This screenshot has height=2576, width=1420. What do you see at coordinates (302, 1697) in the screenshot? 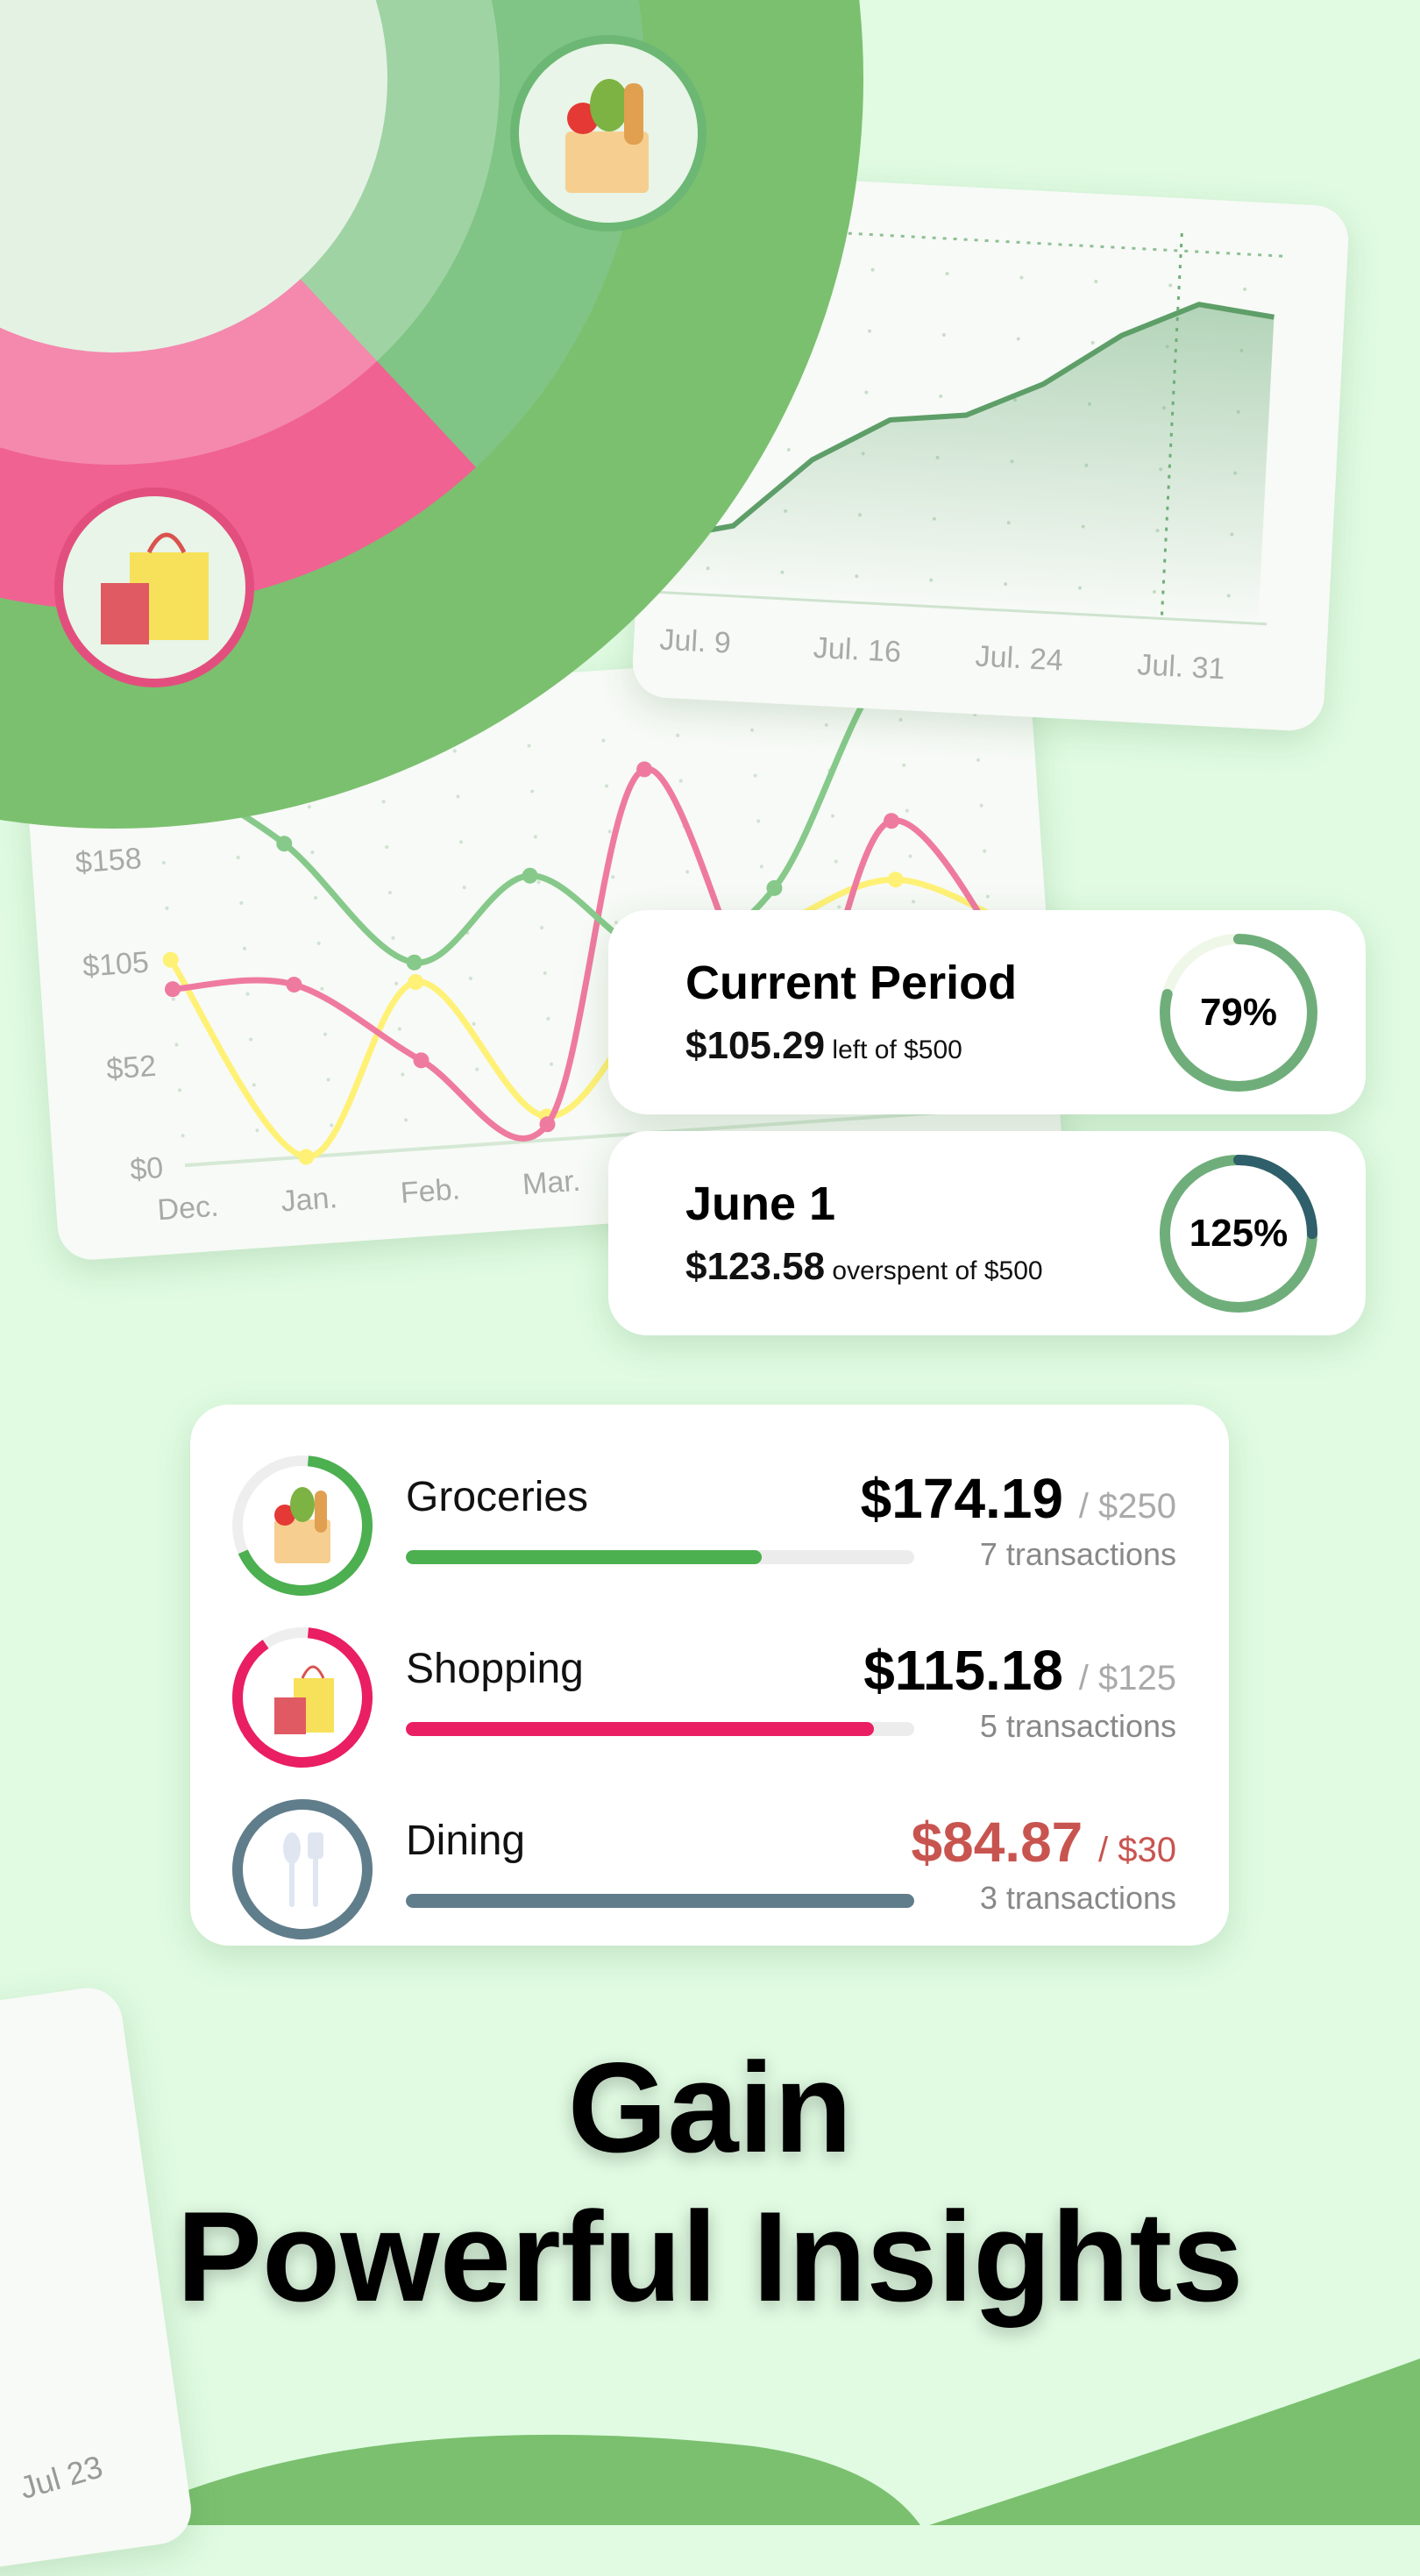
I see `shopping-bags-icon` at bounding box center [302, 1697].